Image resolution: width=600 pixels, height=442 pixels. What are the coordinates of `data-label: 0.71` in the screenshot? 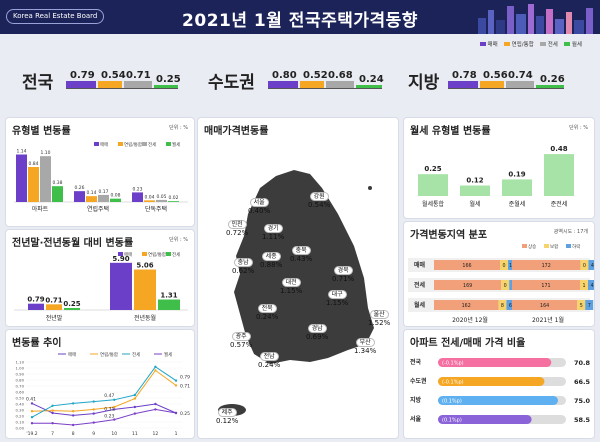 It's located at (185, 386).